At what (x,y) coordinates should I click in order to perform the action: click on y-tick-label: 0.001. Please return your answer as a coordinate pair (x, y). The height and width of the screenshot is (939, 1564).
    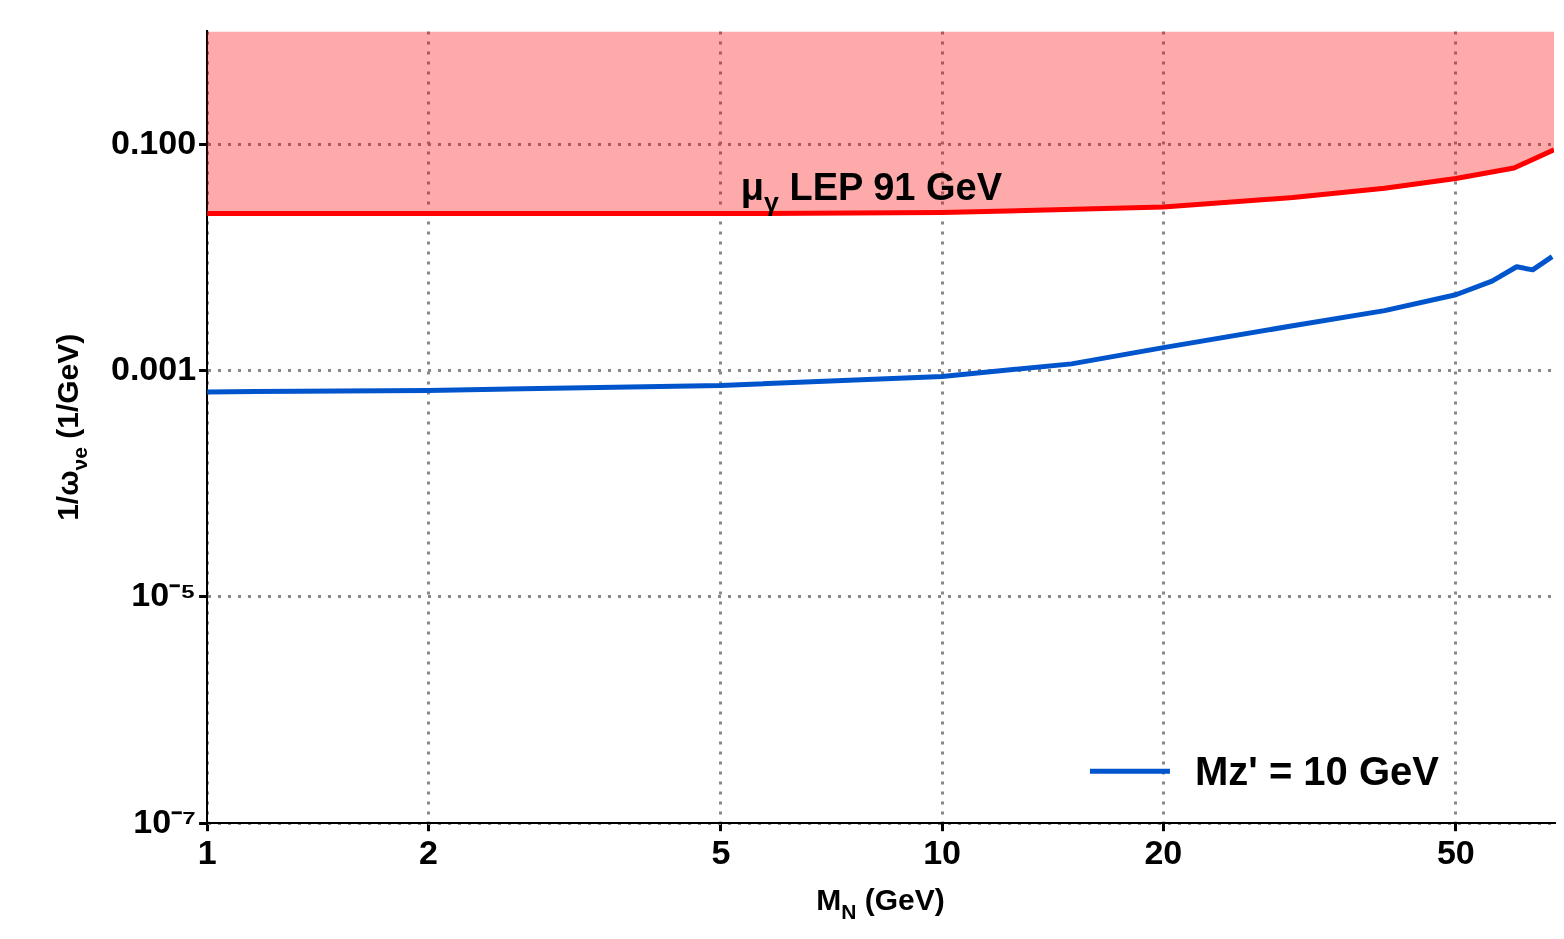
    Looking at the image, I should click on (153, 368).